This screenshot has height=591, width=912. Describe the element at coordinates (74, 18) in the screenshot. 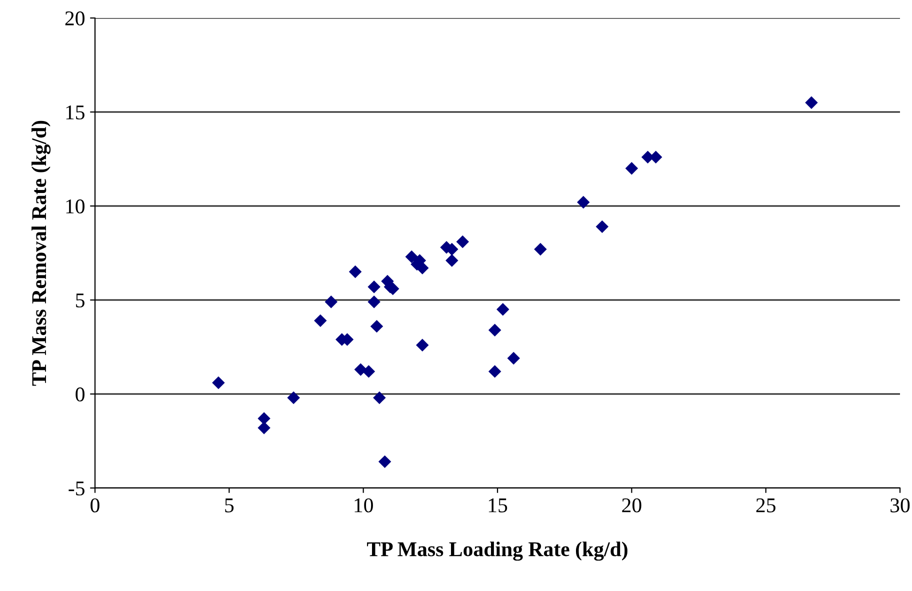

I see `y-tick-label: 20` at that location.